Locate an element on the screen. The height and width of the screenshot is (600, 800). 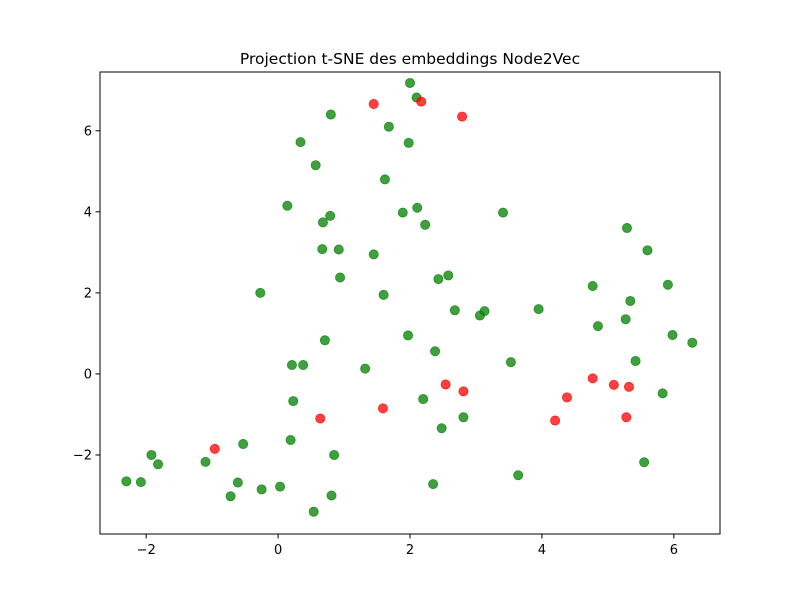
y-axis: −2 0 2 4 6 is located at coordinates (86, 293).